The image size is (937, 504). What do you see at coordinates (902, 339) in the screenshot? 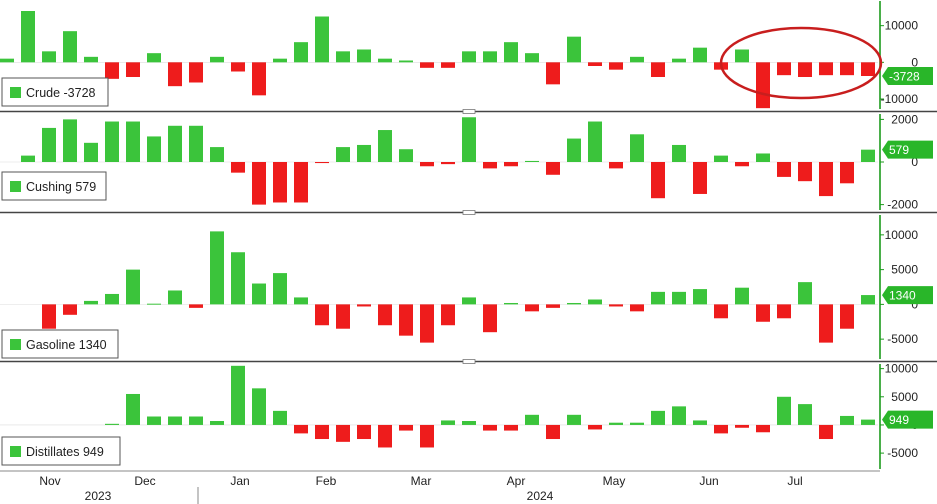
I see `gasoline-y-tick-label: -5000` at bounding box center [902, 339].